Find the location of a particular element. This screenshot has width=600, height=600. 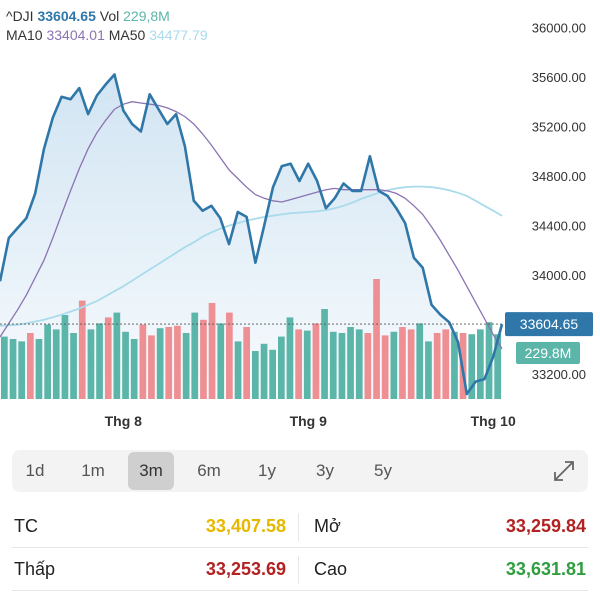

price-value: 33604.65 is located at coordinates (66, 16).